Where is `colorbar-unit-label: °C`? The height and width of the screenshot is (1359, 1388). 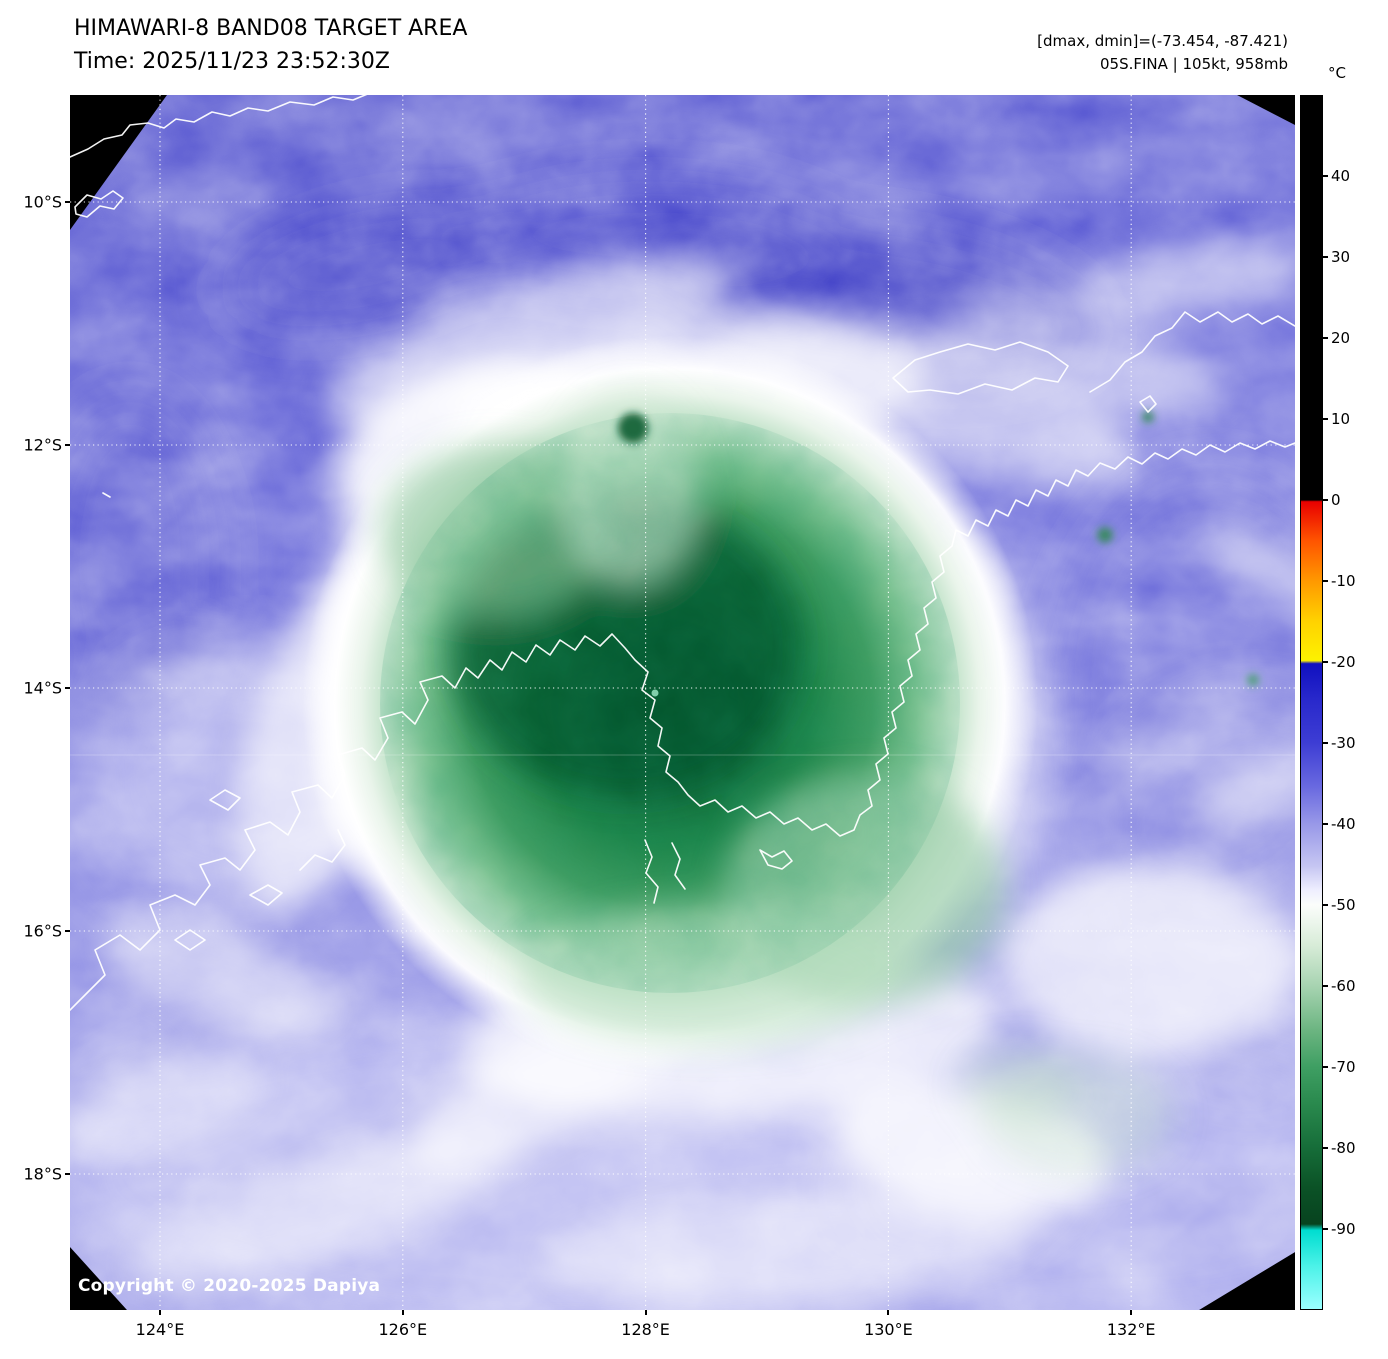 colorbar-unit-label: °C is located at coordinates (1337, 73).